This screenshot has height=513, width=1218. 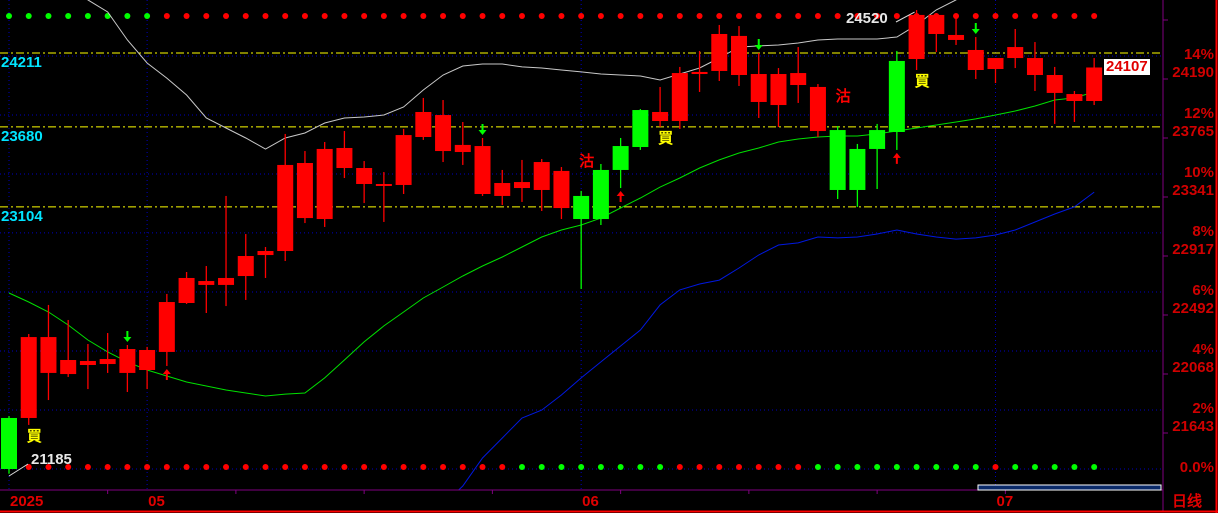 I want to click on date-label: 07, so click(x=1005, y=501).